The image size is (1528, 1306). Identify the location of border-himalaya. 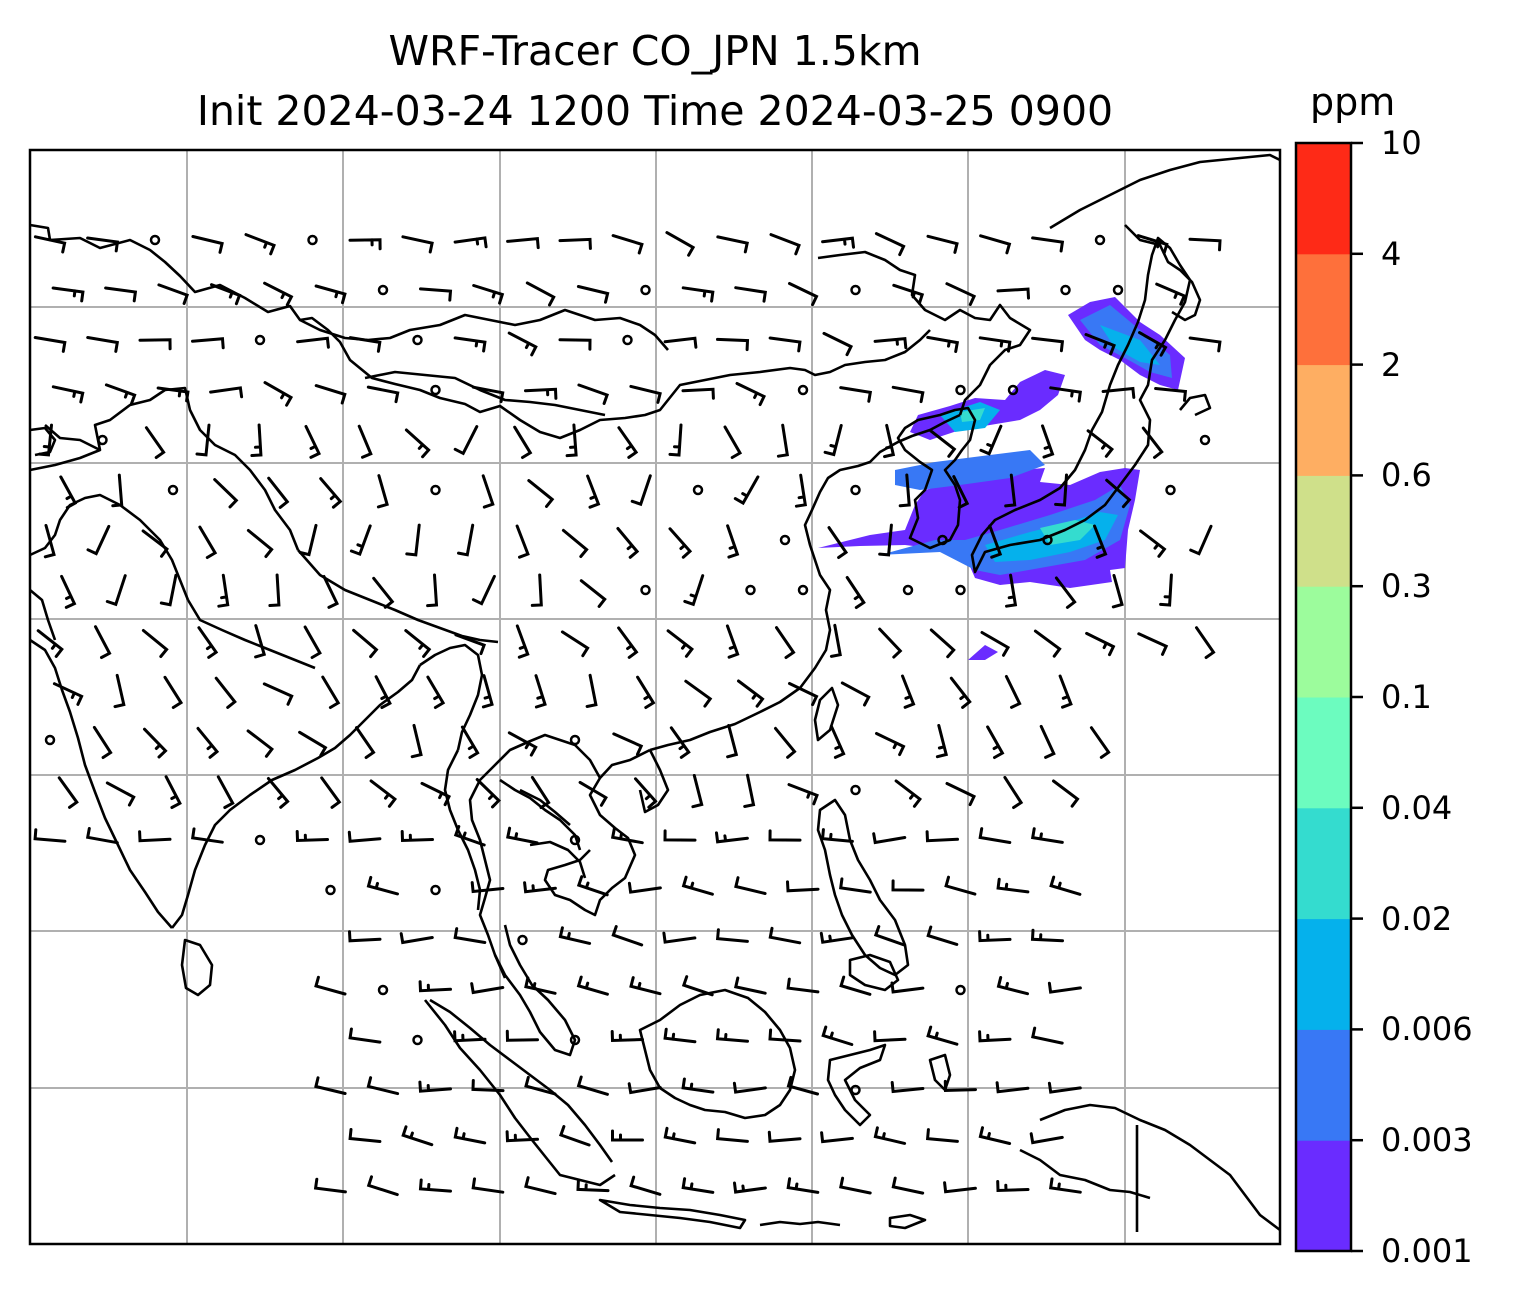
(398, 596).